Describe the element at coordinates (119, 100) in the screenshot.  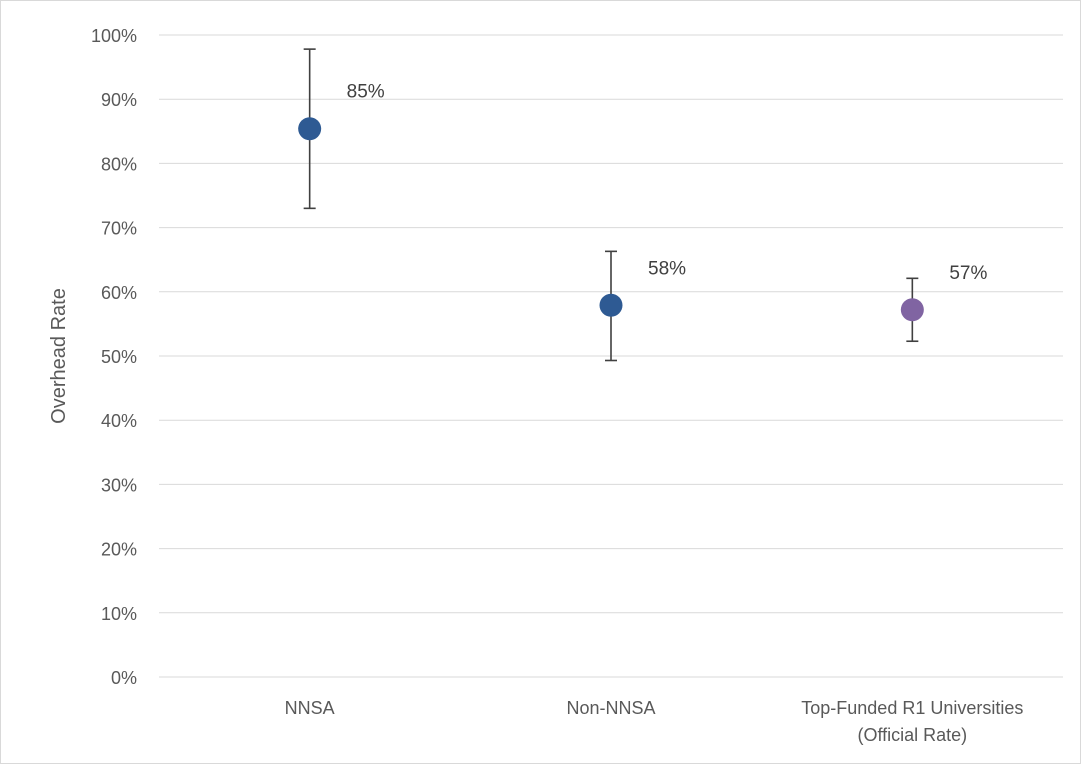
I see `y-tick-label: 90%` at that location.